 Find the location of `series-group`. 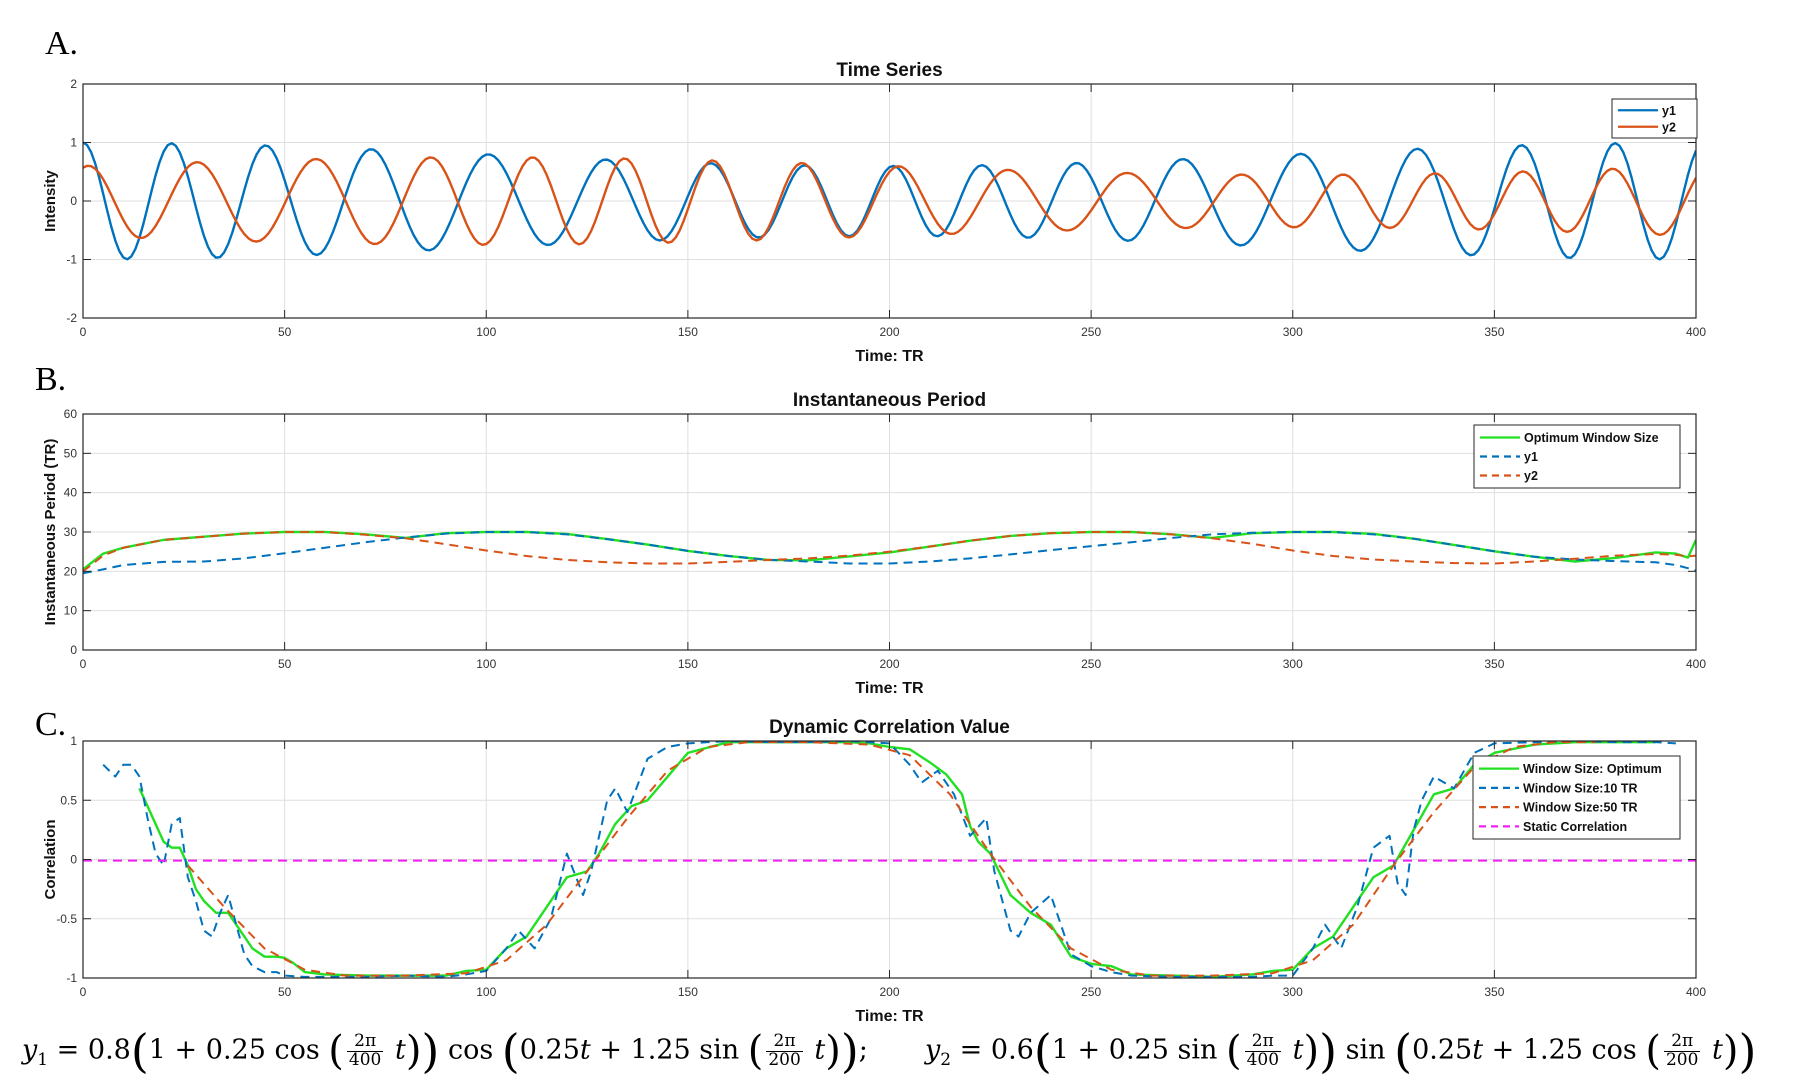

series-group is located at coordinates (889, 201).